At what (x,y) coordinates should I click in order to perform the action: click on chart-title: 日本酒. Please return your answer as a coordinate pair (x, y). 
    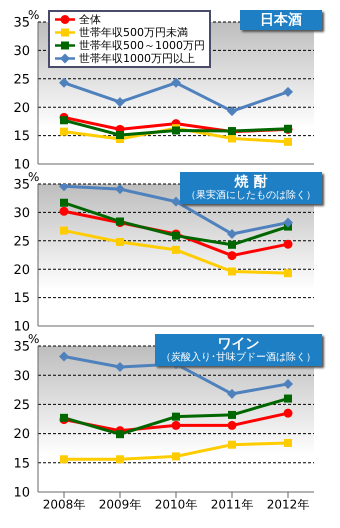
    Looking at the image, I should click on (281, 20).